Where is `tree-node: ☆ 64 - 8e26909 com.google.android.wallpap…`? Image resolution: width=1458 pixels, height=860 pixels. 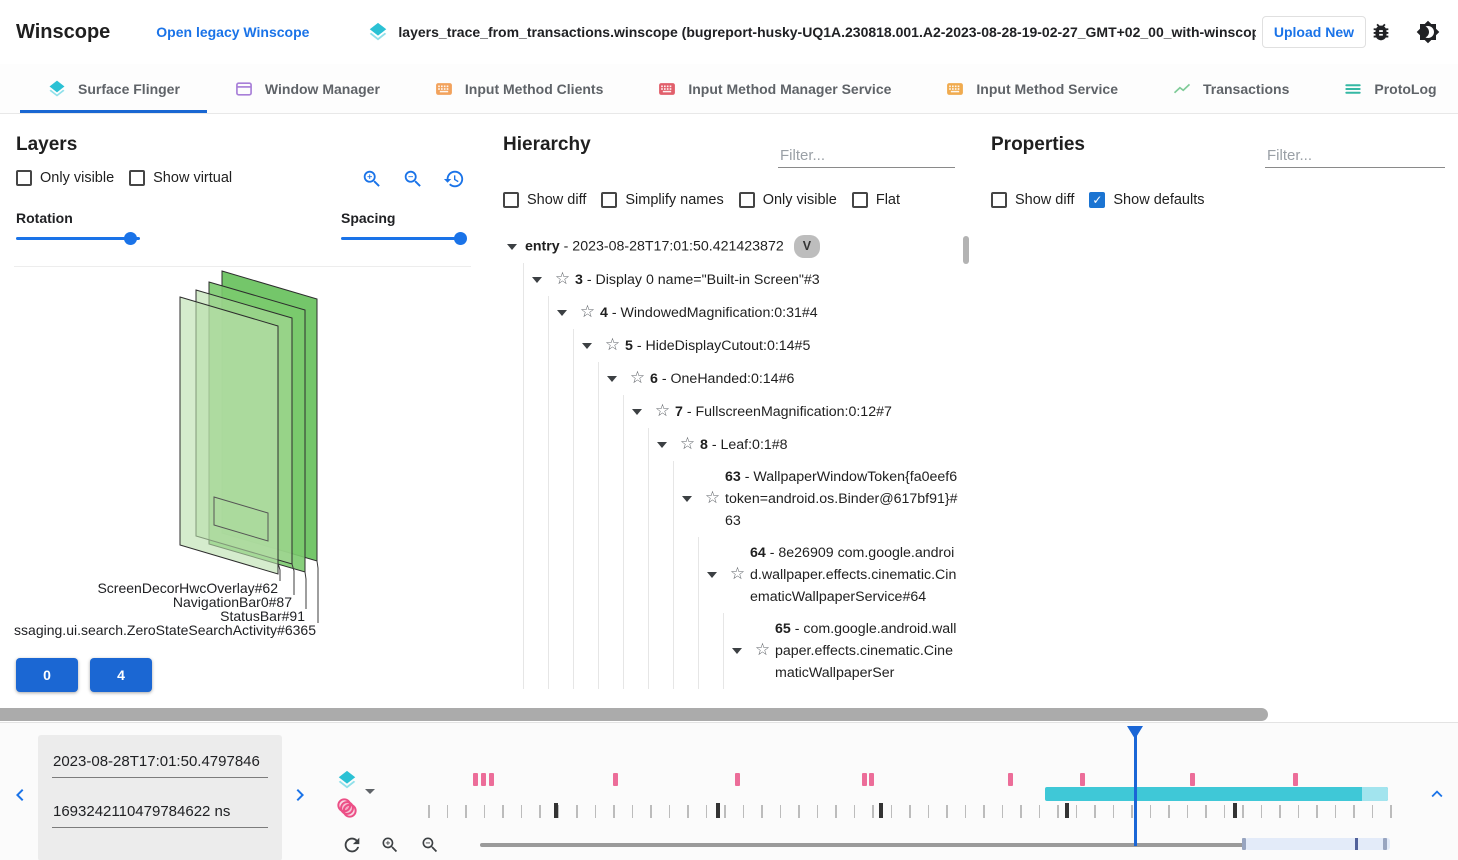 tree-node: ☆ 64 - 8e26909 com.google.android.wallpap… is located at coordinates (729, 575).